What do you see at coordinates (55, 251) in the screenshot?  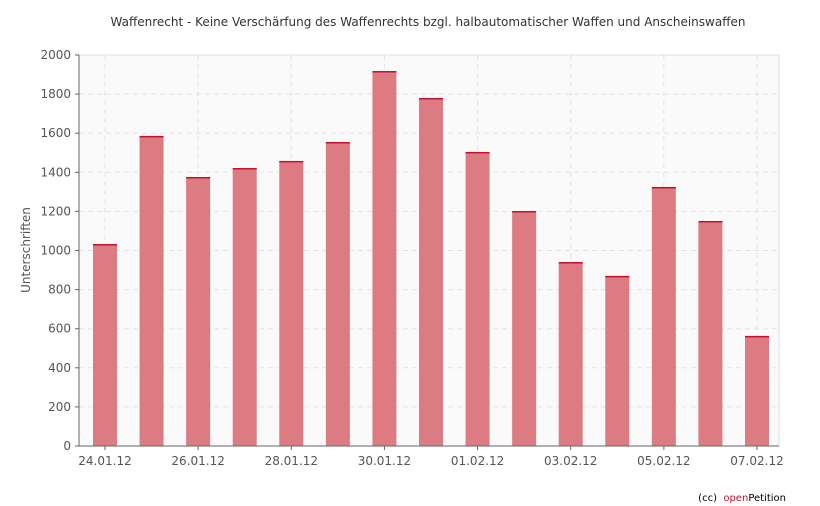 I see `y-tick-label: 1000` at bounding box center [55, 251].